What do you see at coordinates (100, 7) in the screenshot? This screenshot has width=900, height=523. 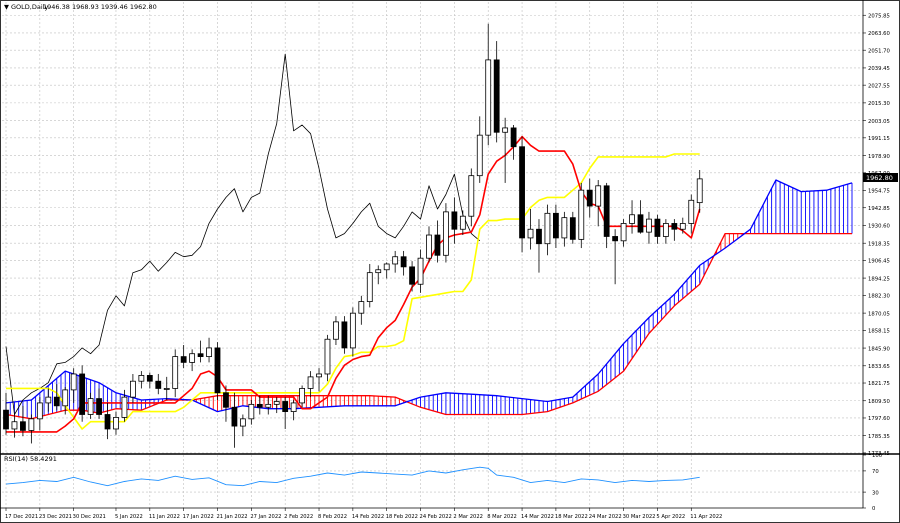 I see `ohlc-readout: 1946.38 1968.93 1939.46 1962.80` at bounding box center [100, 7].